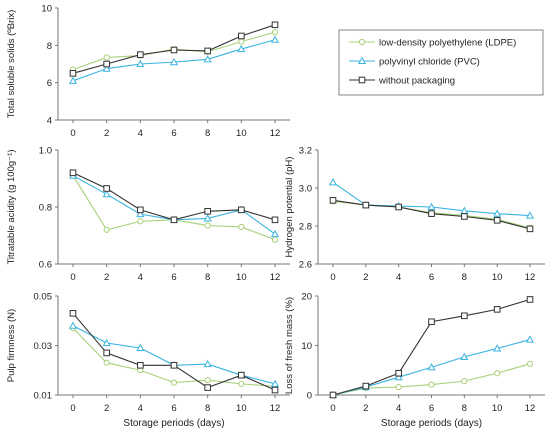  What do you see at coordinates (49, 83) in the screenshot?
I see `y-tick-label: 6` at bounding box center [49, 83].